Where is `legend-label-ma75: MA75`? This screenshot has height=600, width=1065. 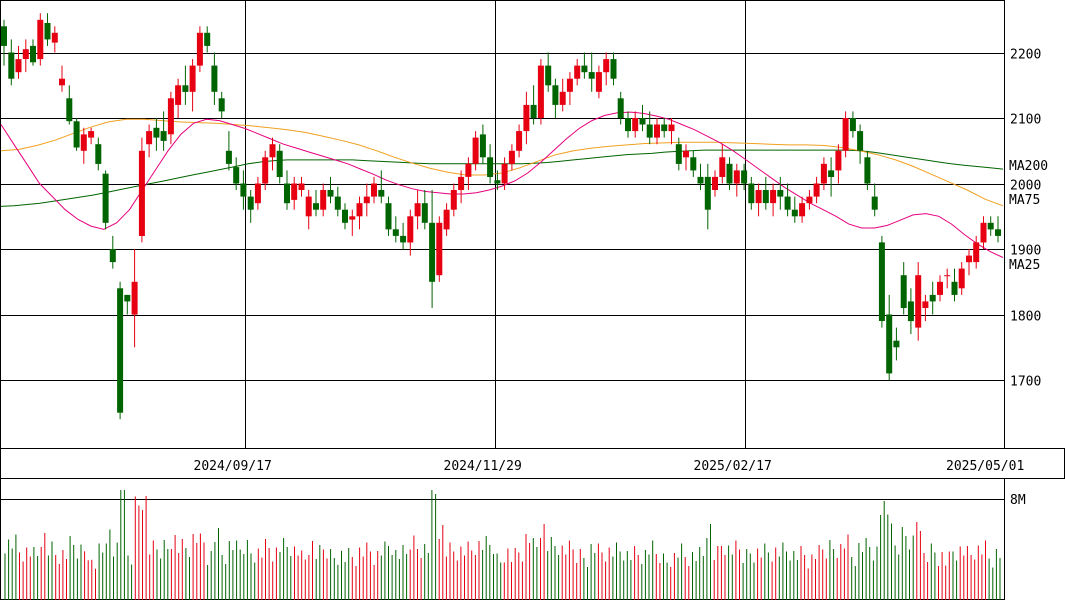 legend-label-ma75: MA75 is located at coordinates (1024, 200).